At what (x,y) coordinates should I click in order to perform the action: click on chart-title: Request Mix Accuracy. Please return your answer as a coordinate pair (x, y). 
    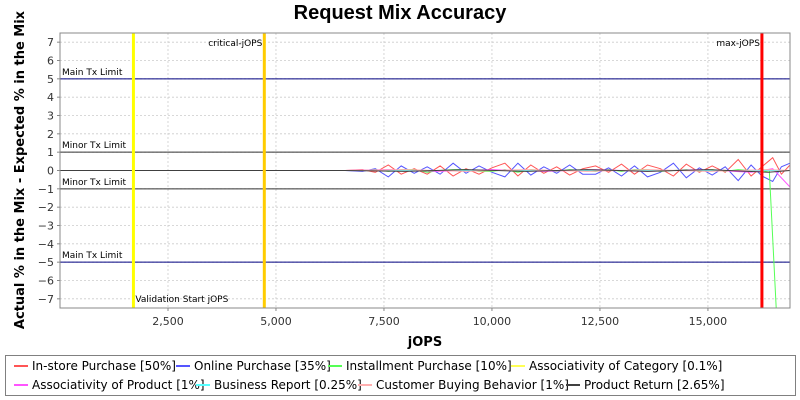
    Looking at the image, I should click on (400, 13).